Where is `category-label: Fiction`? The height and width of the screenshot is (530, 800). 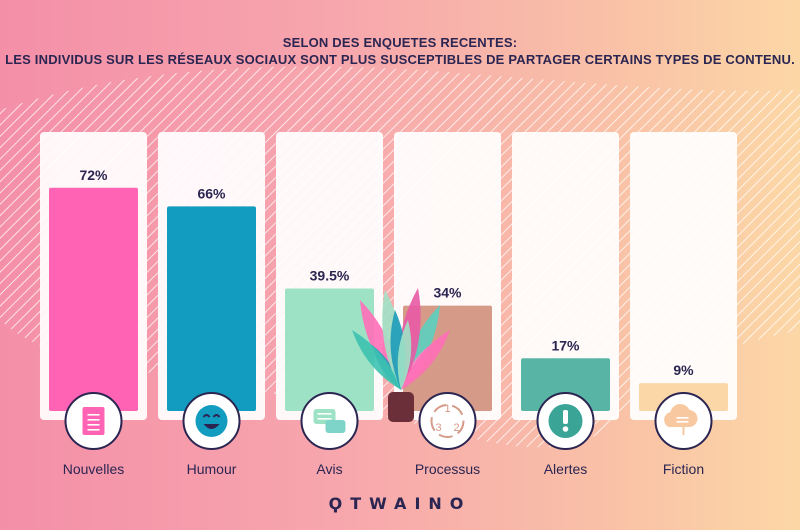 category-label: Fiction is located at coordinates (683, 469).